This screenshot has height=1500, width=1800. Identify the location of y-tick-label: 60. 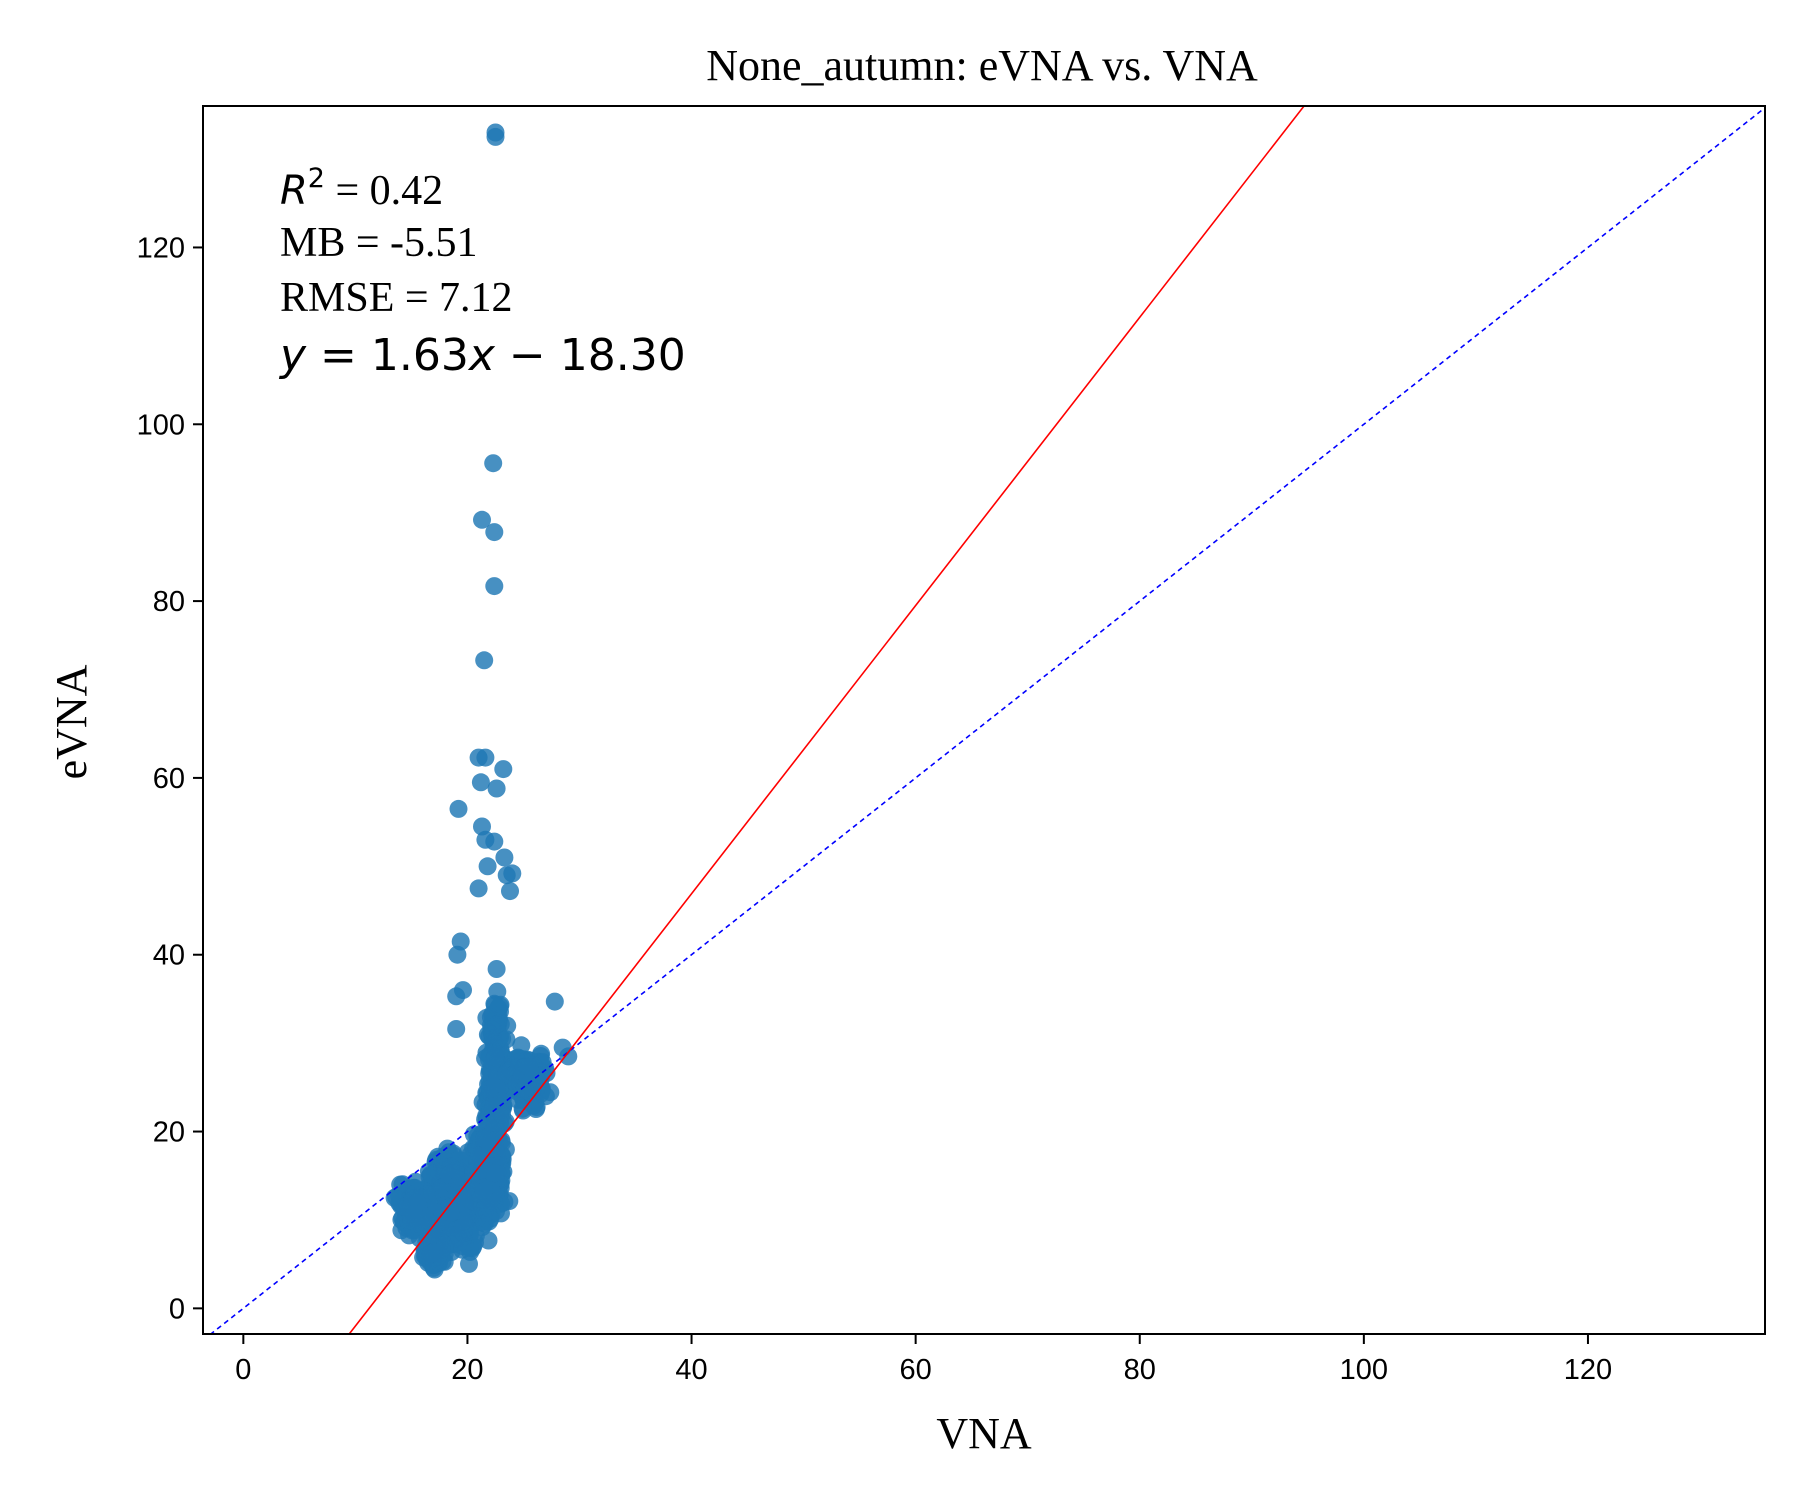
(169, 779).